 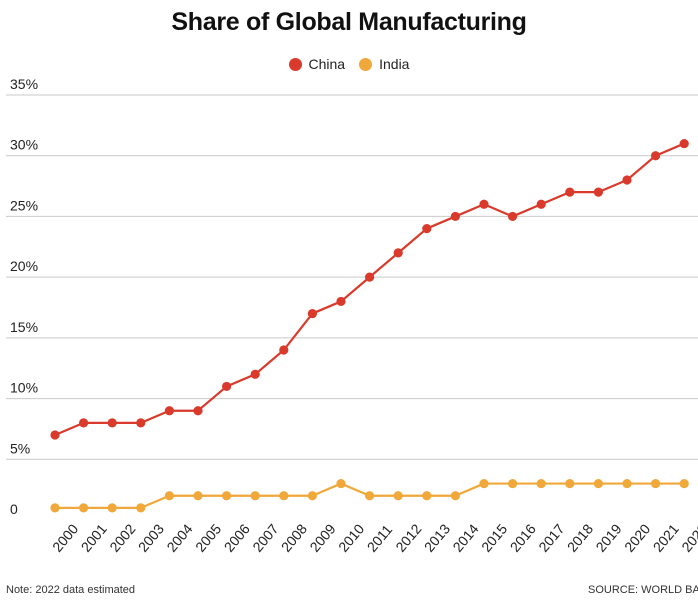 What do you see at coordinates (349, 22) in the screenshot?
I see `chart-title: Share of Global Manufacturing` at bounding box center [349, 22].